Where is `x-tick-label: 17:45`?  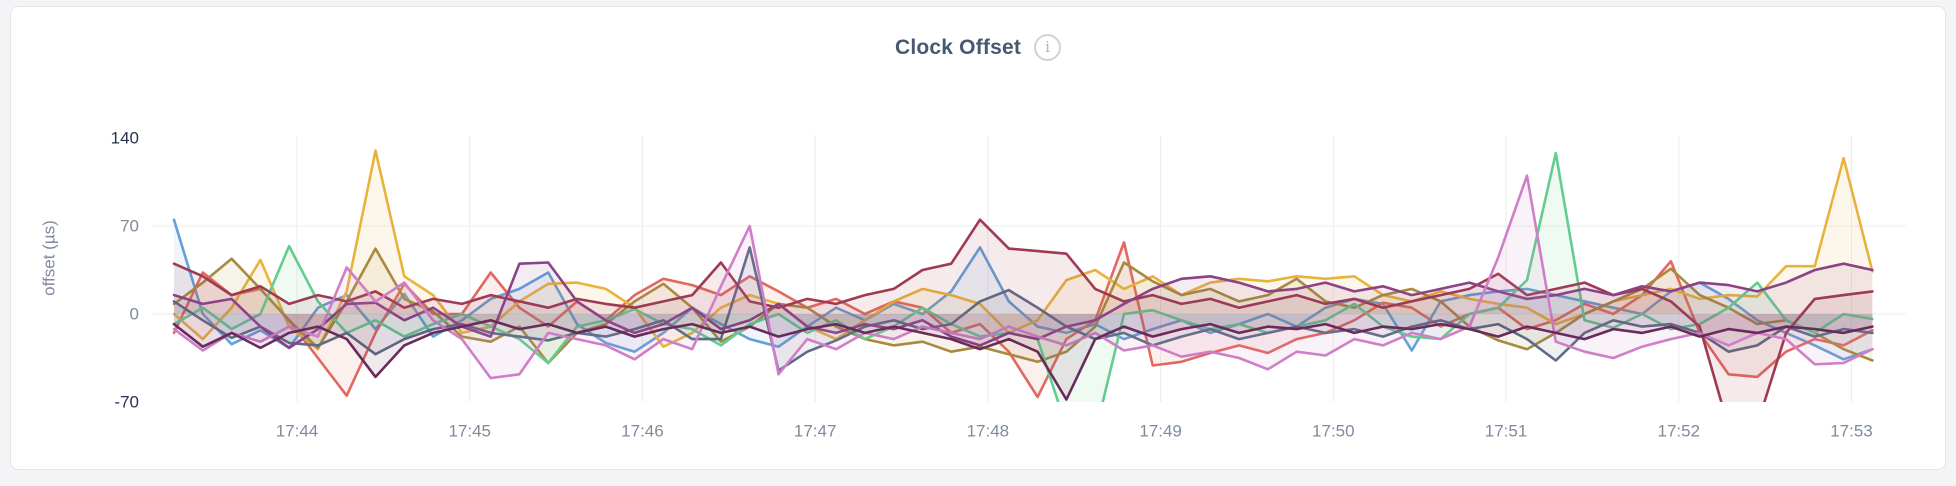
x-tick-label: 17:45 is located at coordinates (469, 431).